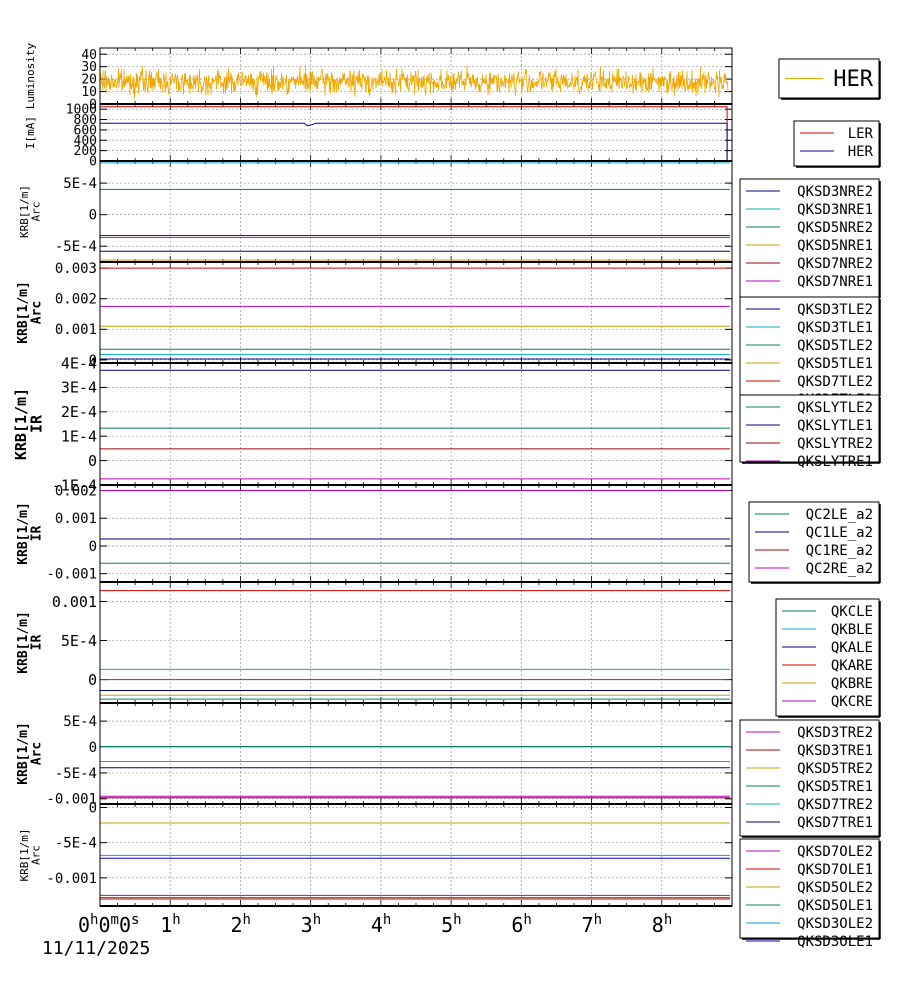 This screenshot has height=984, width=900. I want to click on legend-entry-qksd5tle1: QKSD5TLE1, so click(835, 364).